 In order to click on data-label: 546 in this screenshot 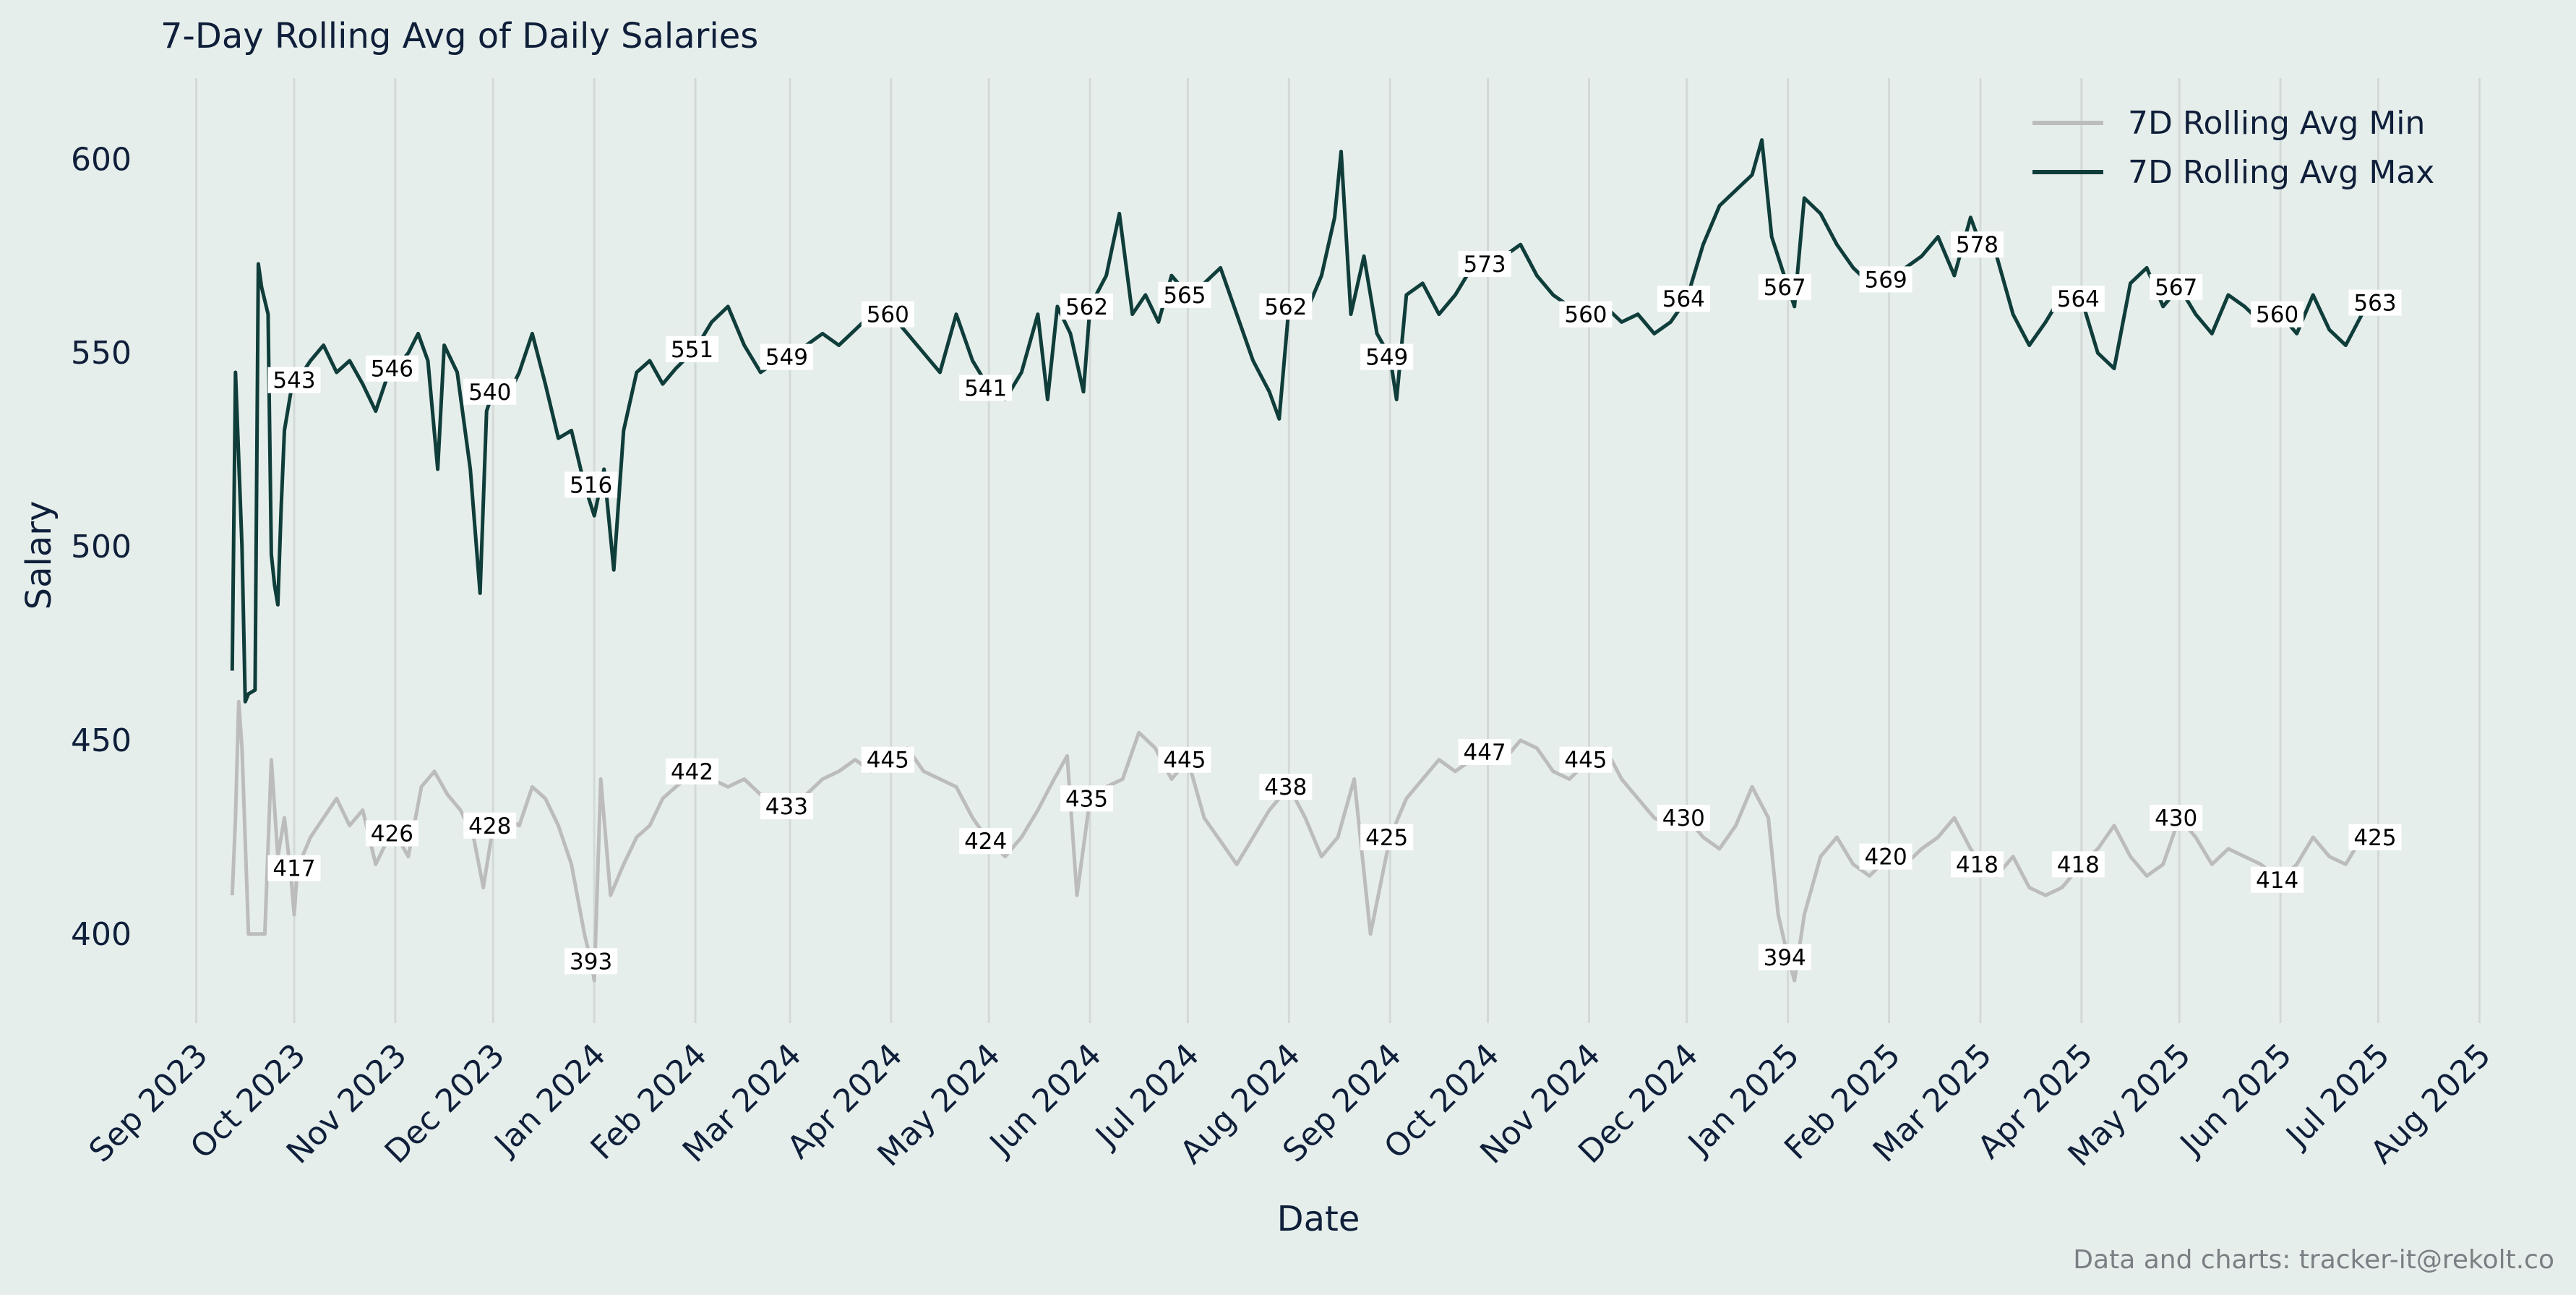, I will do `click(392, 368)`.